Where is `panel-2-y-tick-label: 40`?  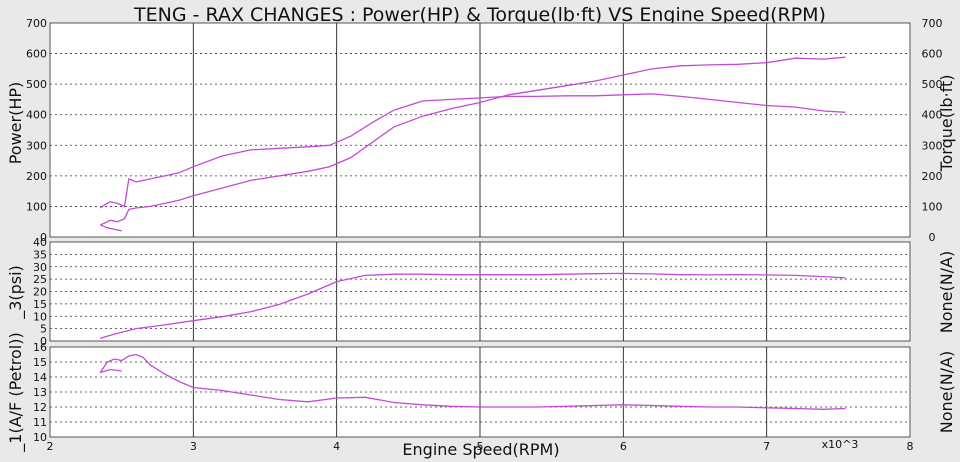 panel-2-y-tick-label: 40 is located at coordinates (40, 242).